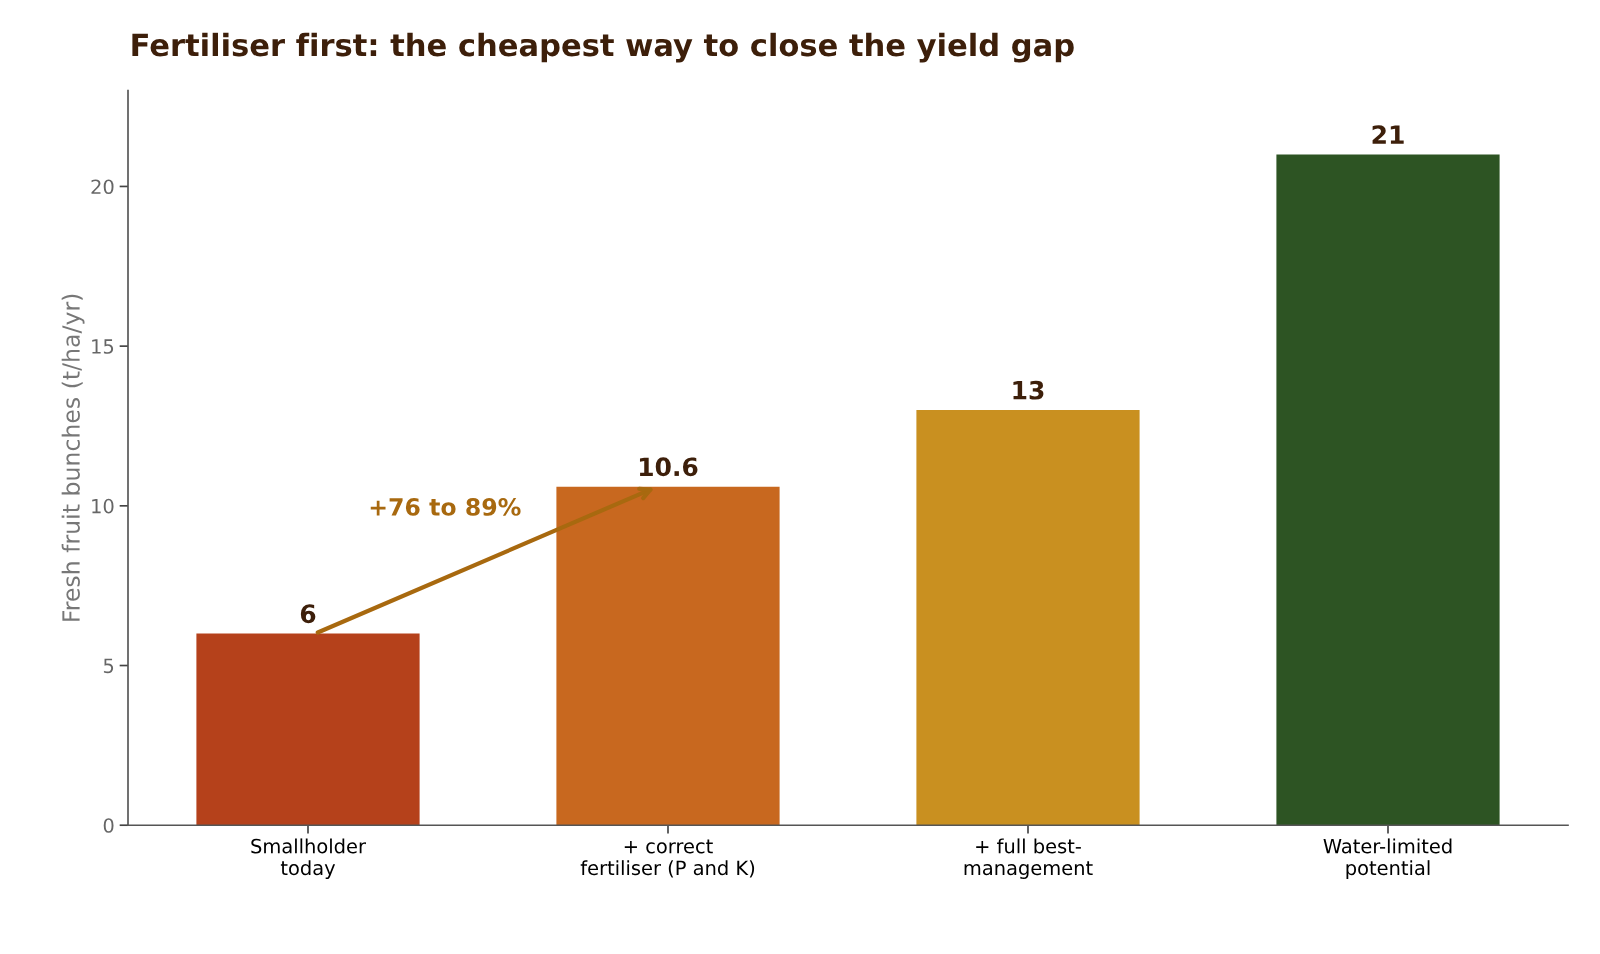  Describe the element at coordinates (667, 858) in the screenshot. I see `x-tick-label: + correct fertiliser (P and K)` at that location.